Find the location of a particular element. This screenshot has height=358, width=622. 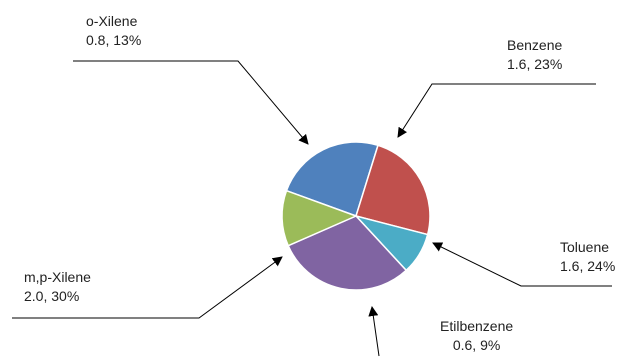

slice-label-etilbenzene: Etilbenzene 0.6, 9% is located at coordinates (476, 336).